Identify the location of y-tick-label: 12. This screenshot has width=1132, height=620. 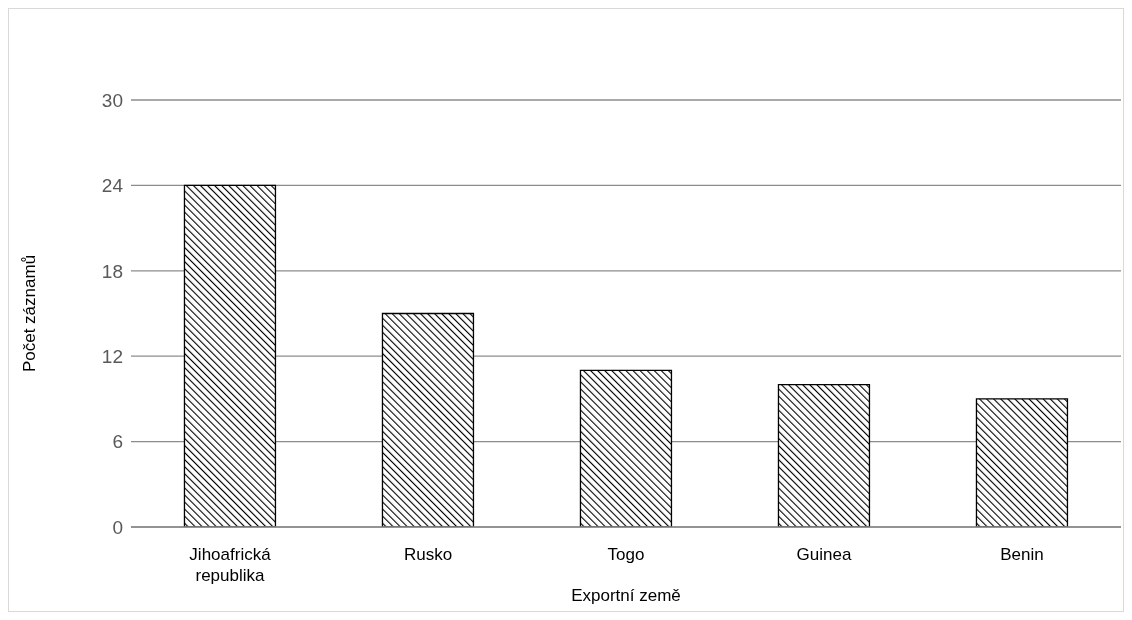
(112, 356).